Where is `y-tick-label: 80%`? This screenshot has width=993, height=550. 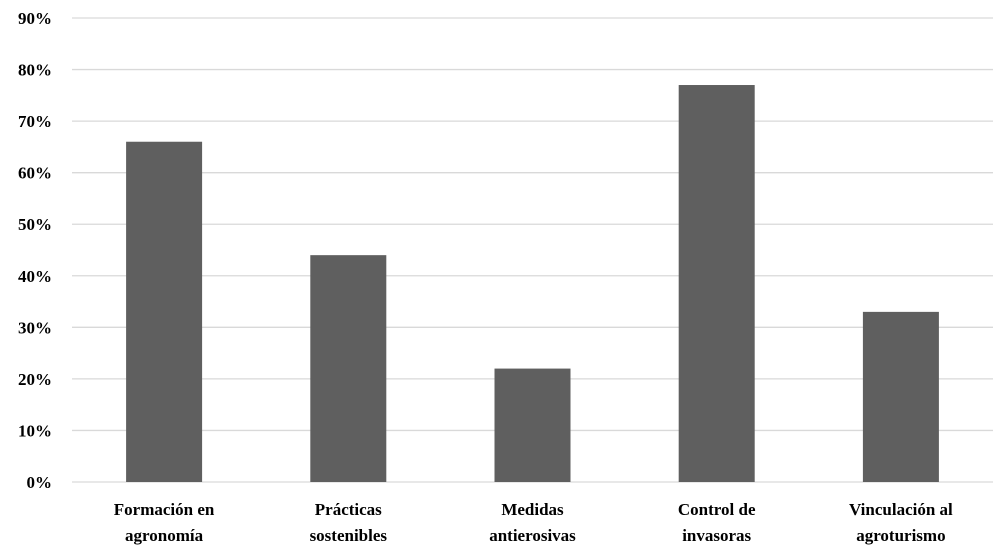
y-tick-label: 80% is located at coordinates (35, 70).